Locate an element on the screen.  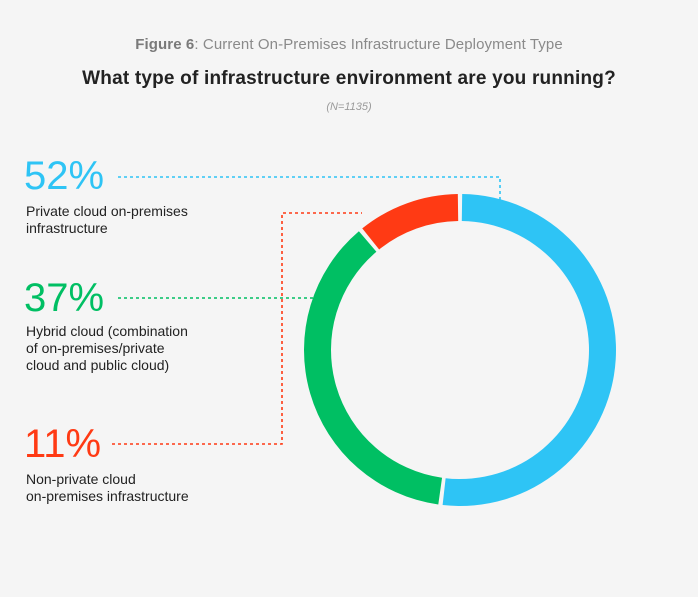
legend-hybrid-line-3: cloud and public cloud) is located at coordinates (98, 365).